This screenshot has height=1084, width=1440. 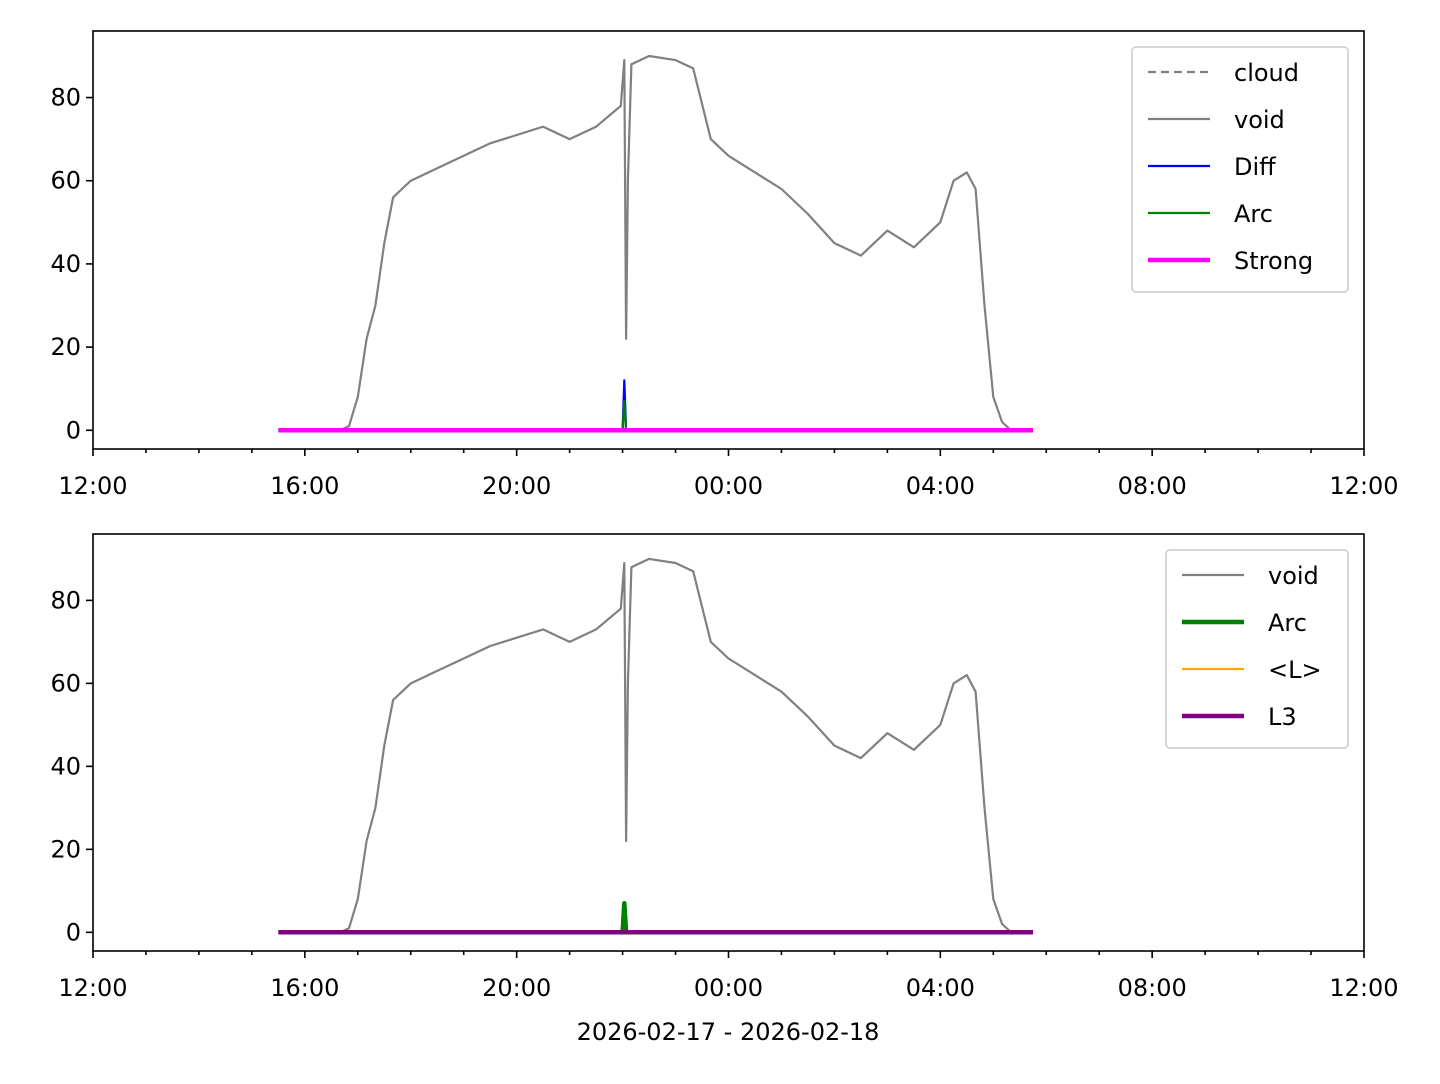 What do you see at coordinates (1295, 670) in the screenshot?
I see `legend-label: <L>` at bounding box center [1295, 670].